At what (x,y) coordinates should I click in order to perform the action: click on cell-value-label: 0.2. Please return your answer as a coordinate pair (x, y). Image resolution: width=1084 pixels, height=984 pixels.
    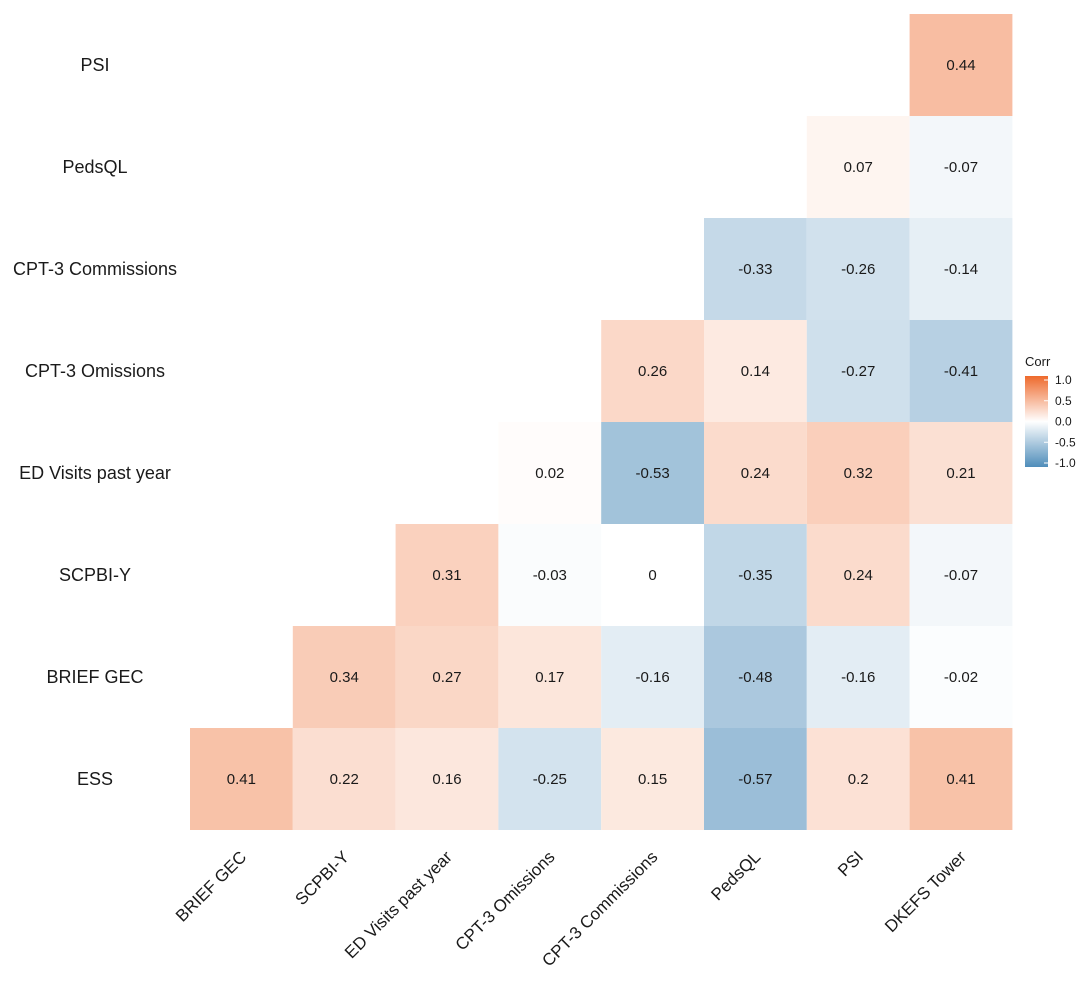
    Looking at the image, I should click on (858, 779).